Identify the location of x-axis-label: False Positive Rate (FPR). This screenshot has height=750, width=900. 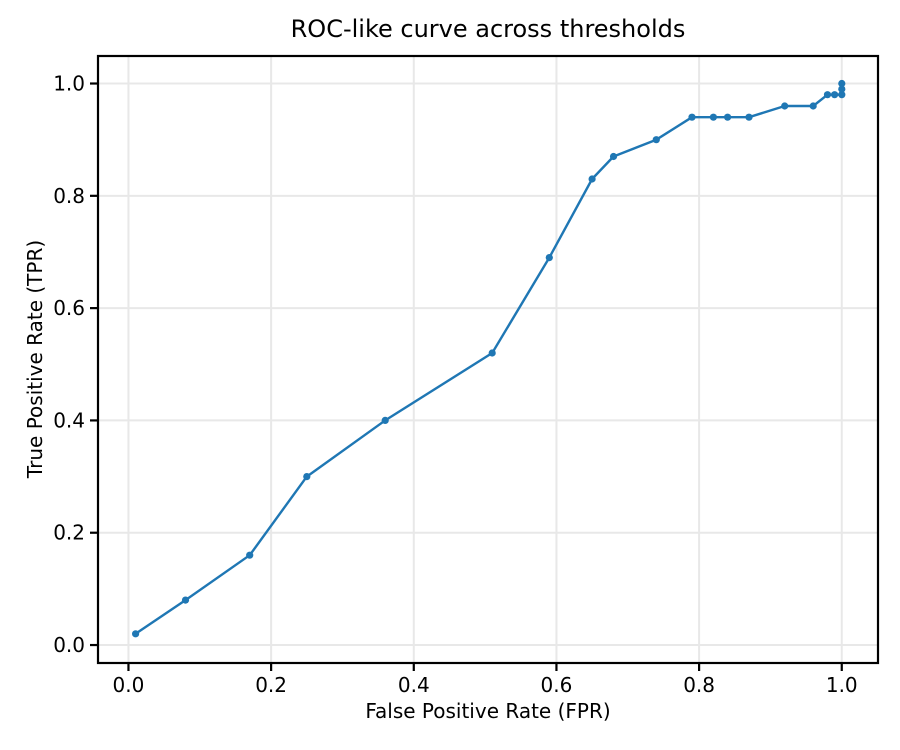
(488, 711).